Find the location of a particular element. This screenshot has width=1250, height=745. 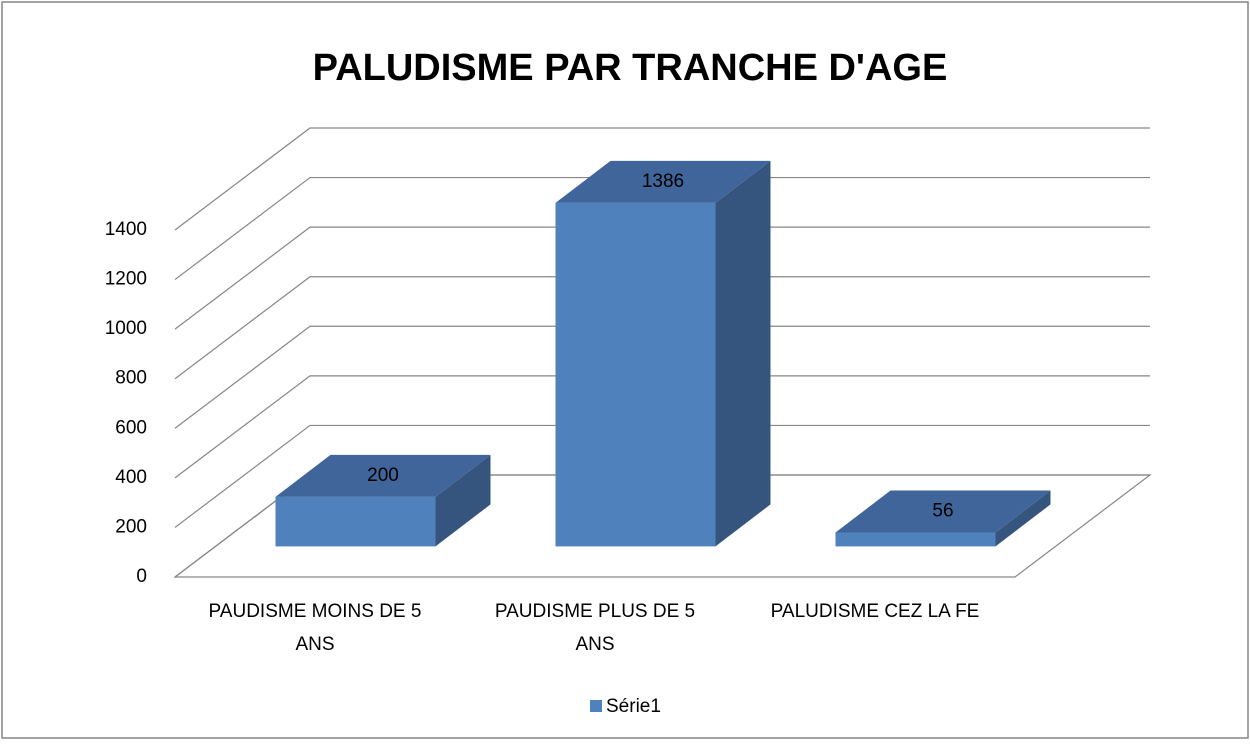

data-label: 56 is located at coordinates (942, 511).